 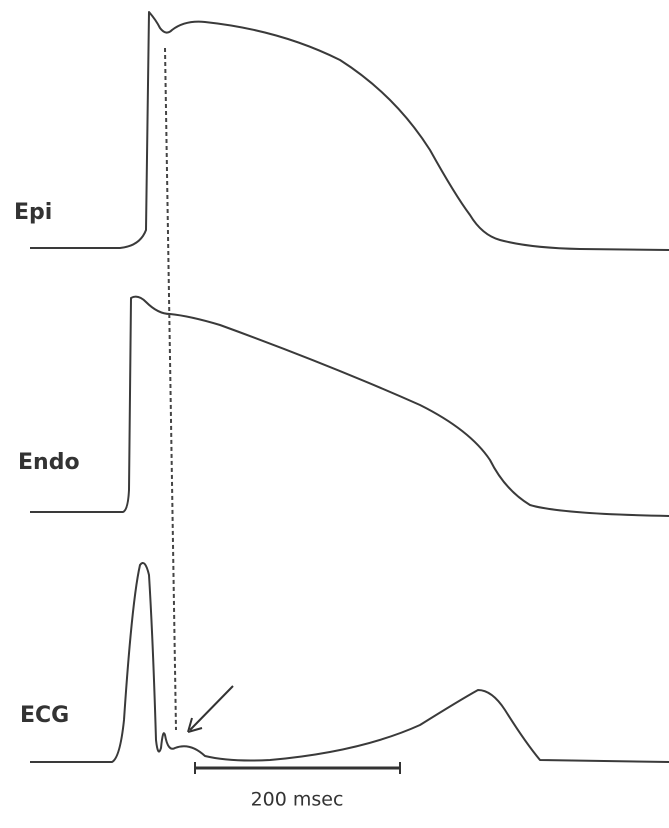 I want to click on scale-label: 200 msec, so click(x=297, y=800).